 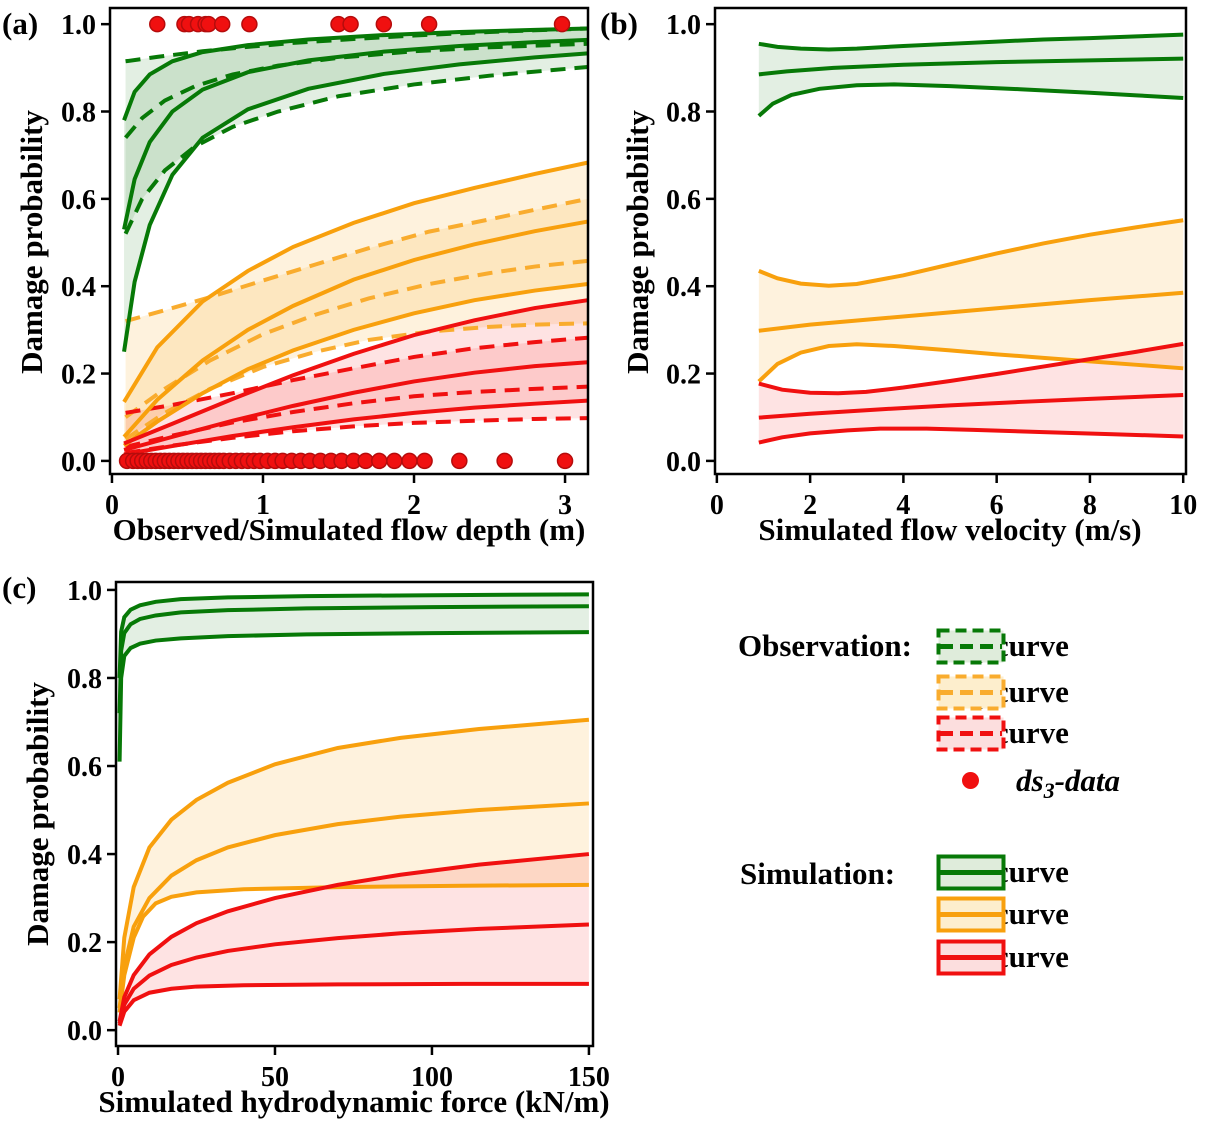 I want to click on curve-a-green-solid-mid, so click(x=355, y=133).